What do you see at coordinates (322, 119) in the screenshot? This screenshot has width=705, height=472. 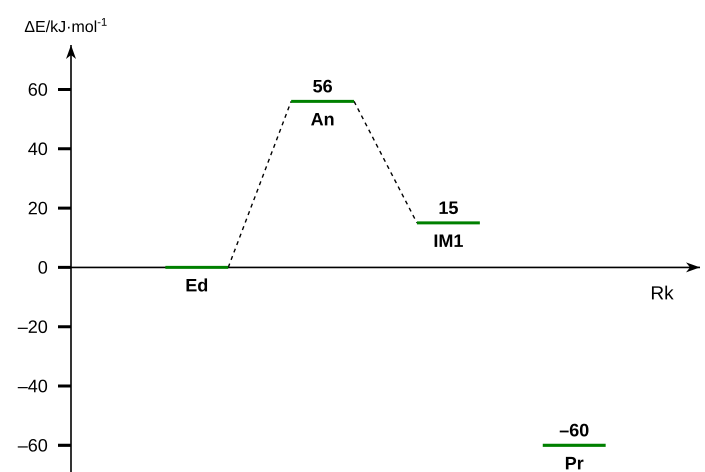 I see `series-label: An` at bounding box center [322, 119].